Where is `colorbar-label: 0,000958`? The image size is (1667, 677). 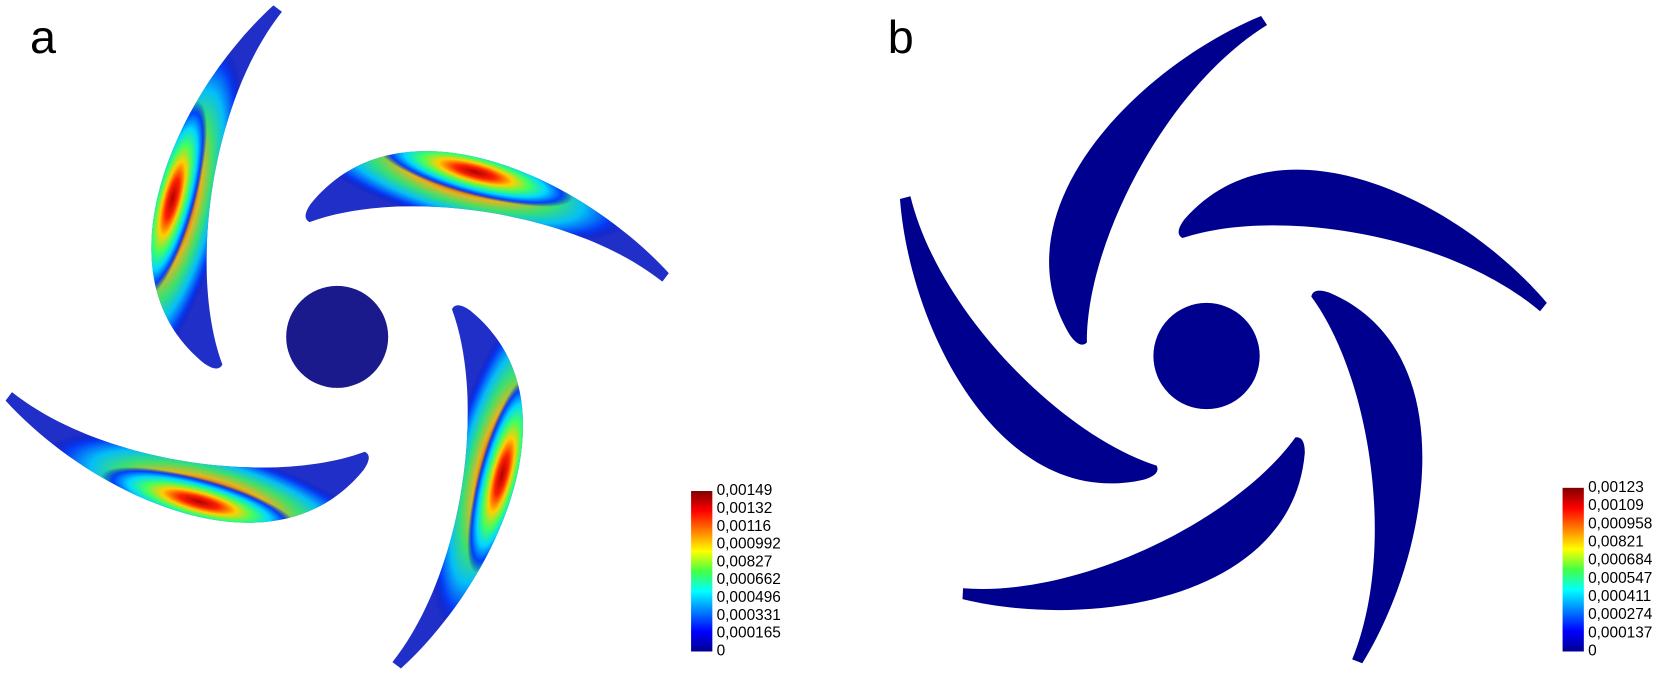 colorbar-label: 0,000958 is located at coordinates (1620, 523).